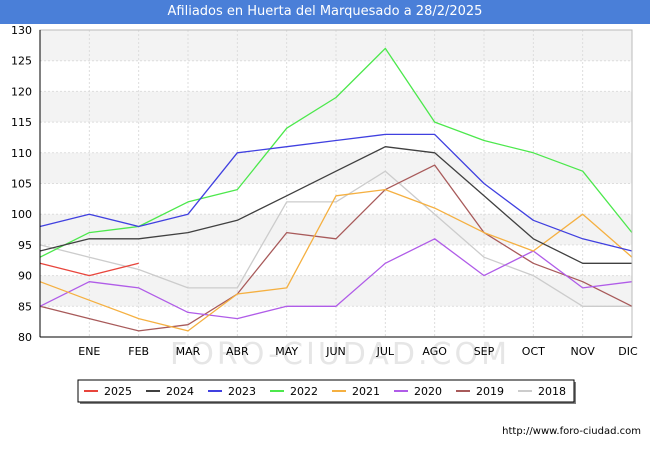 This screenshot has height=450, width=650. I want to click on legend: 2025 2024 2023 2022 2021 2020 2019 2018, so click(326, 391).